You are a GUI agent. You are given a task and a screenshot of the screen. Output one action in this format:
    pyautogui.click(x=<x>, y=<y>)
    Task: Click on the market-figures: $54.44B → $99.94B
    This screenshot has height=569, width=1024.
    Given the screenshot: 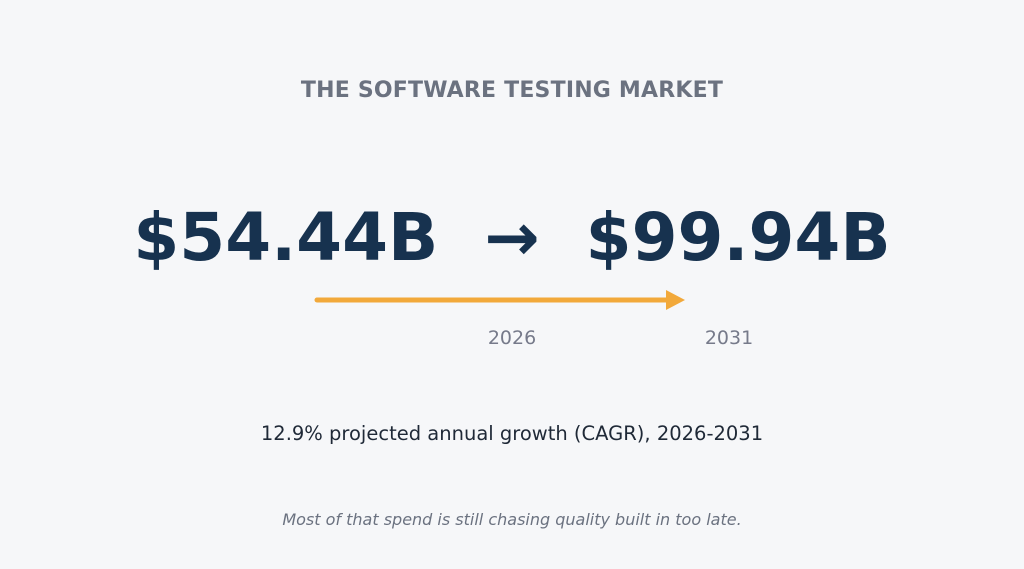 What is the action you would take?
    pyautogui.click(x=512, y=238)
    